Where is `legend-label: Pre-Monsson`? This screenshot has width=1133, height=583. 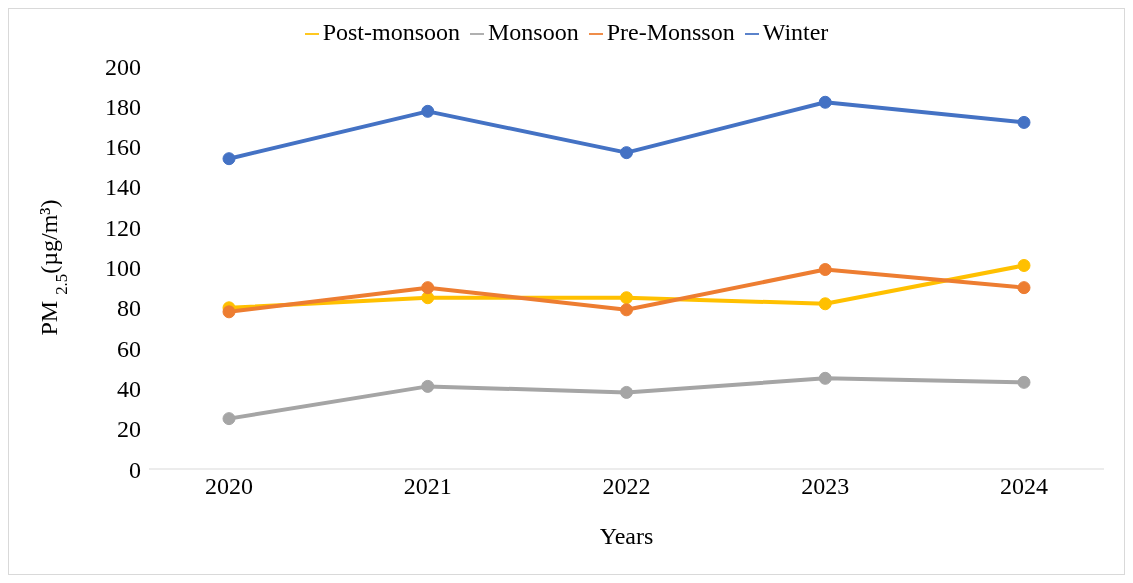 legend-label: Pre-Monsson is located at coordinates (670, 32).